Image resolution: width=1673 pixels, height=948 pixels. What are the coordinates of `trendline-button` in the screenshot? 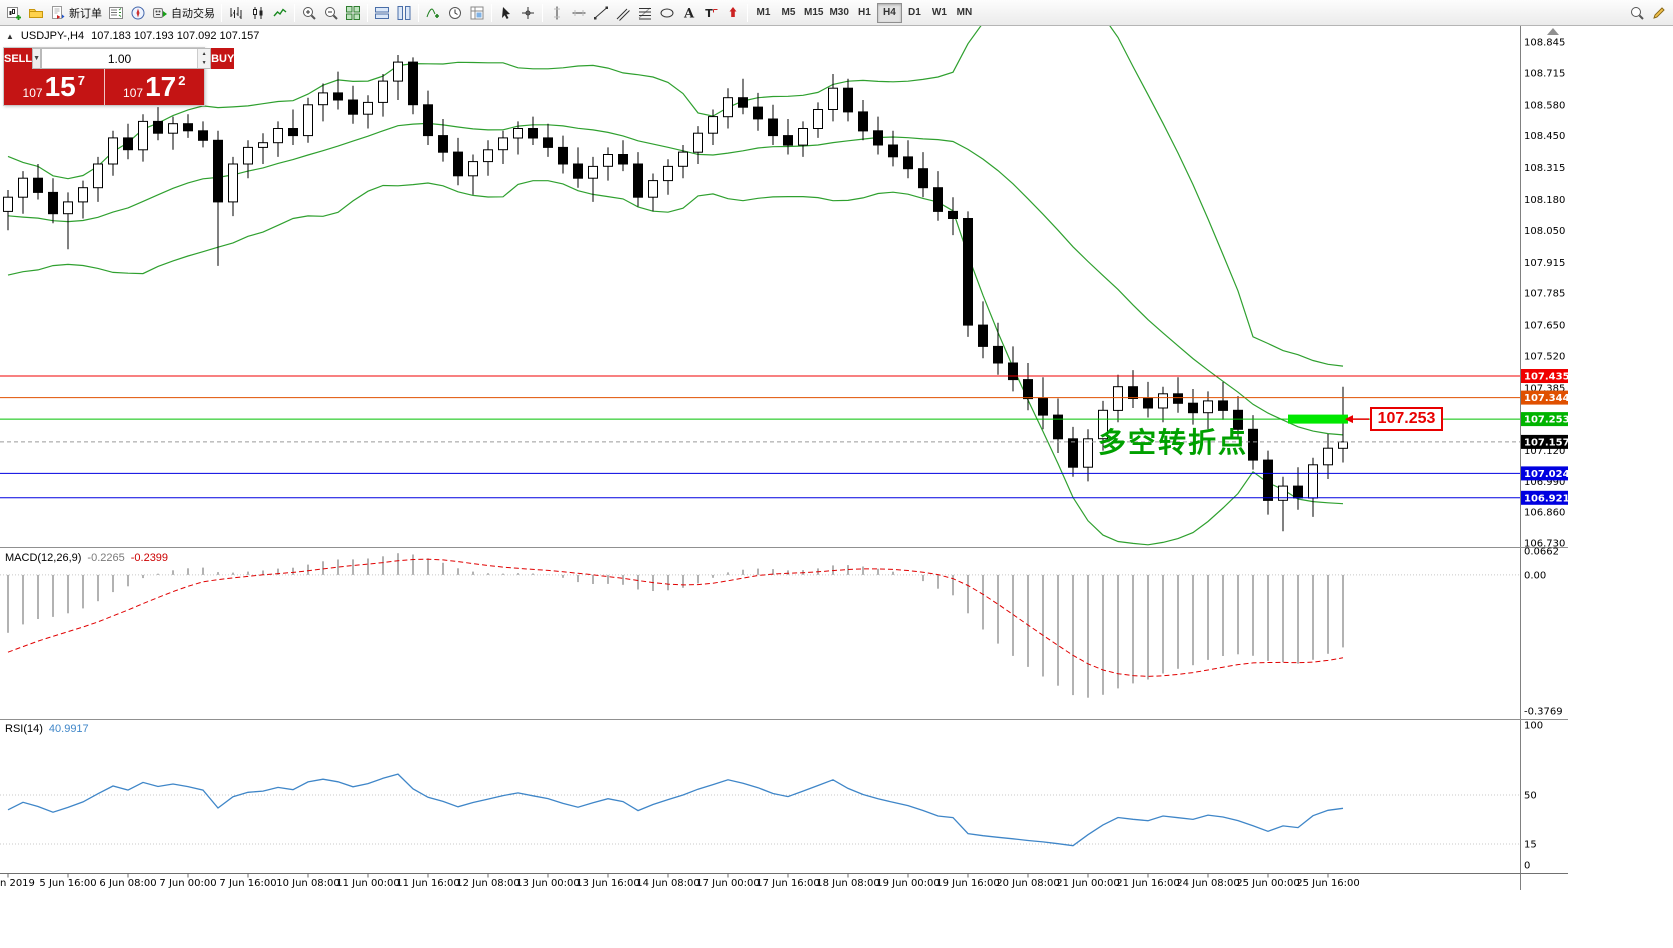 It's located at (601, 13).